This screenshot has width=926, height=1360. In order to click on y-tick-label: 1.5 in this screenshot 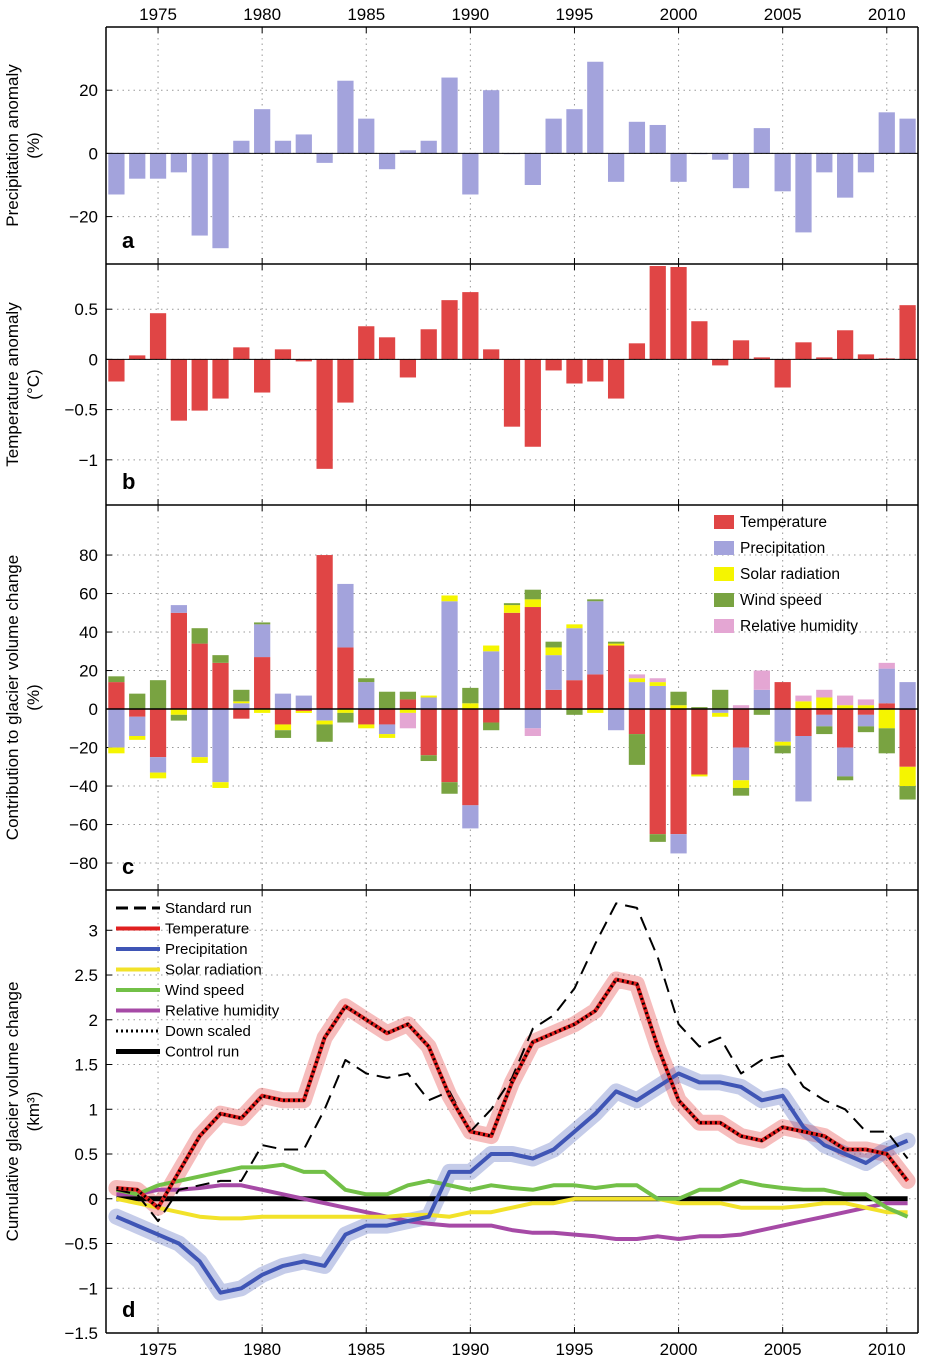, I will do `click(86, 1065)`.